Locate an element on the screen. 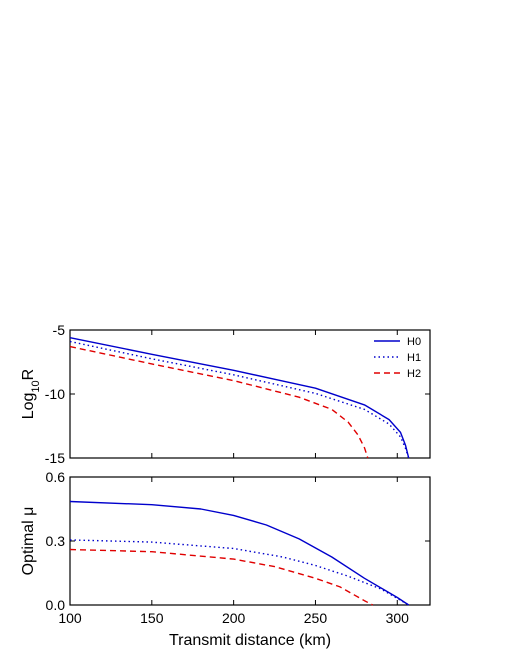 The width and height of the screenshot is (510, 660). y-title-base: Log is located at coordinates (28, 406).